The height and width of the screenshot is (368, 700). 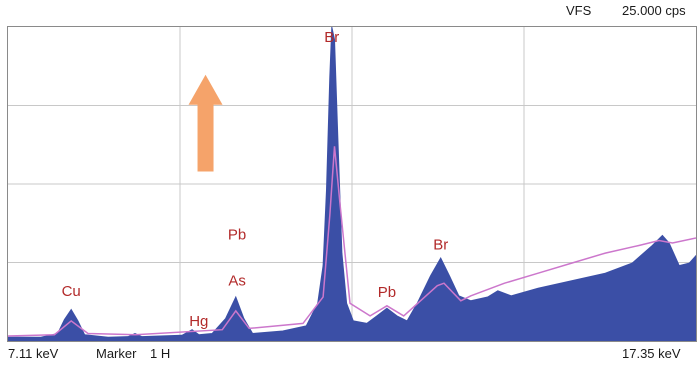 I want to click on peak-label-cu: Cu, so click(x=71, y=291).